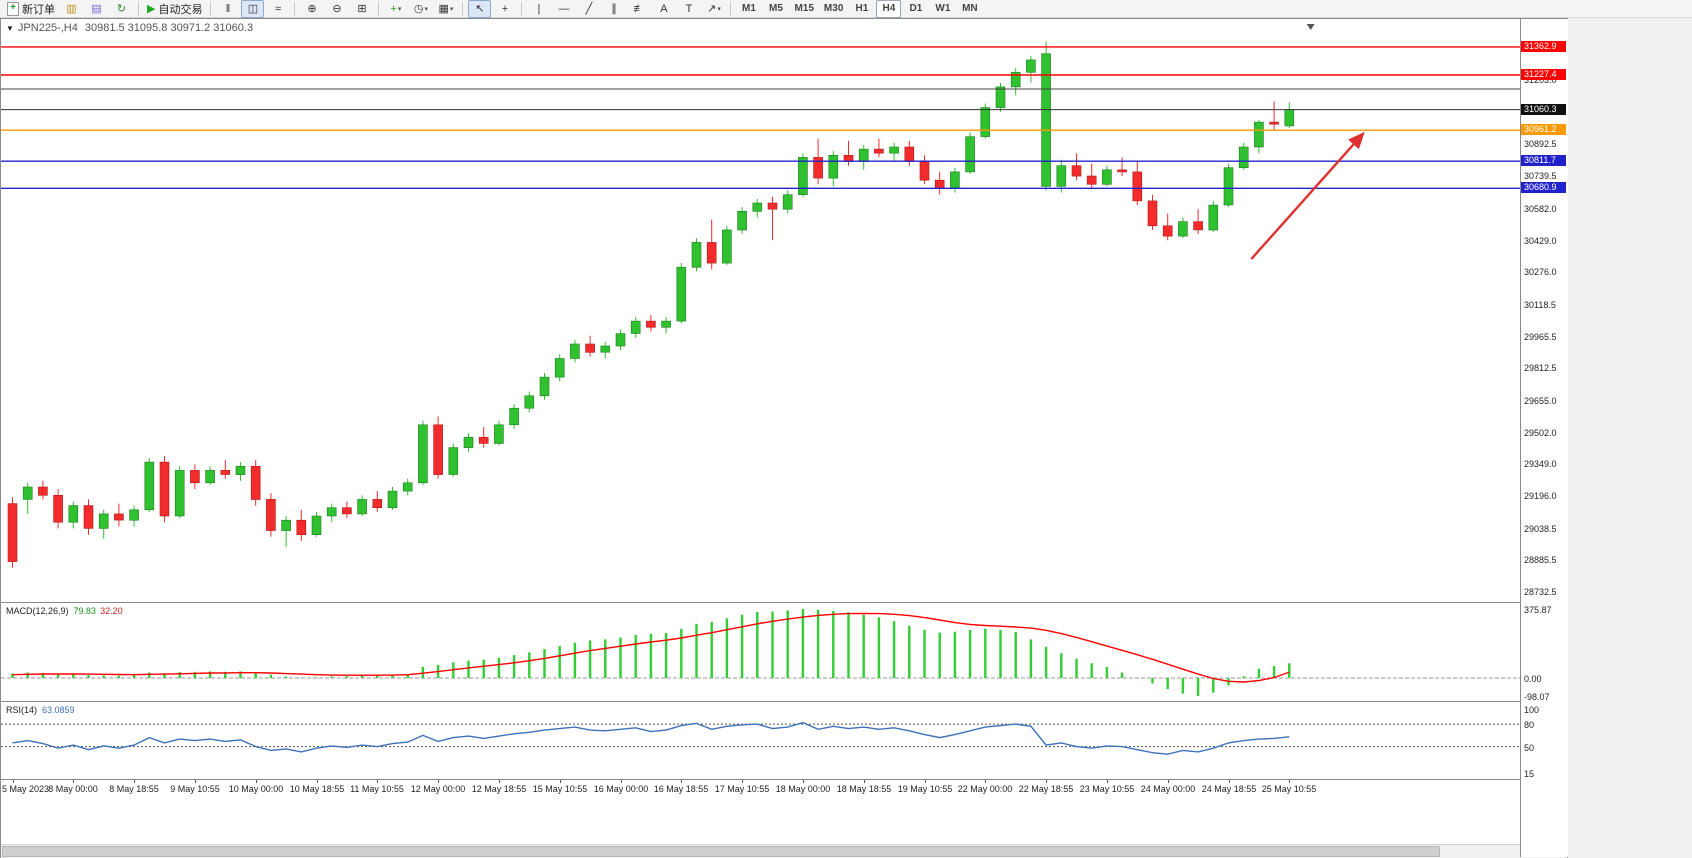 This screenshot has height=858, width=1692. I want to click on scrollbar-thumb, so click(721, 851).